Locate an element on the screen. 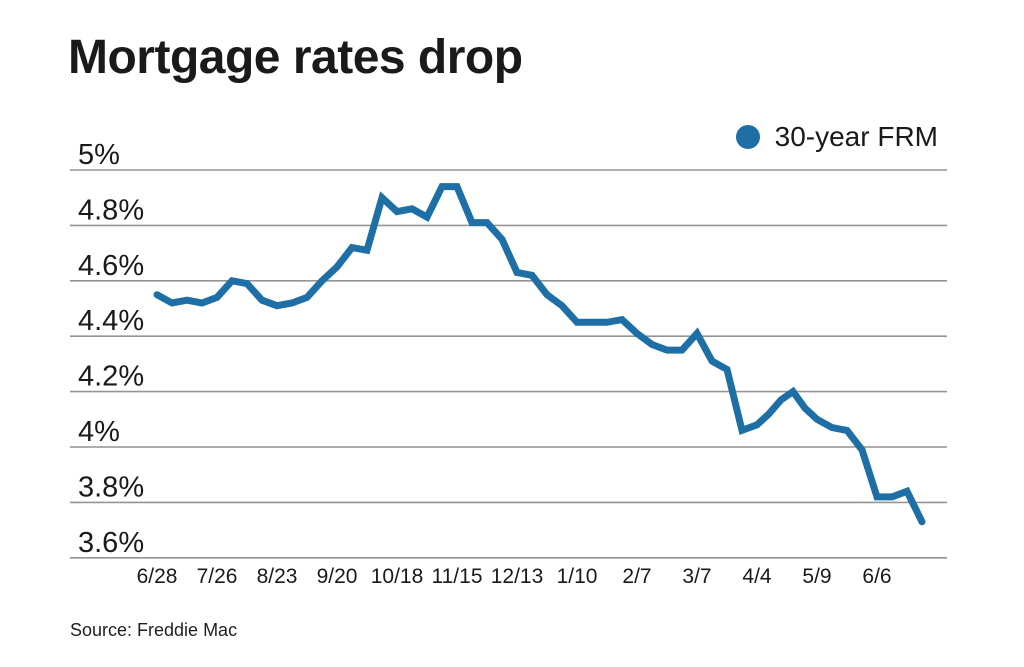 The height and width of the screenshot is (667, 1024). x-tick-label: 7/26 is located at coordinates (217, 576).